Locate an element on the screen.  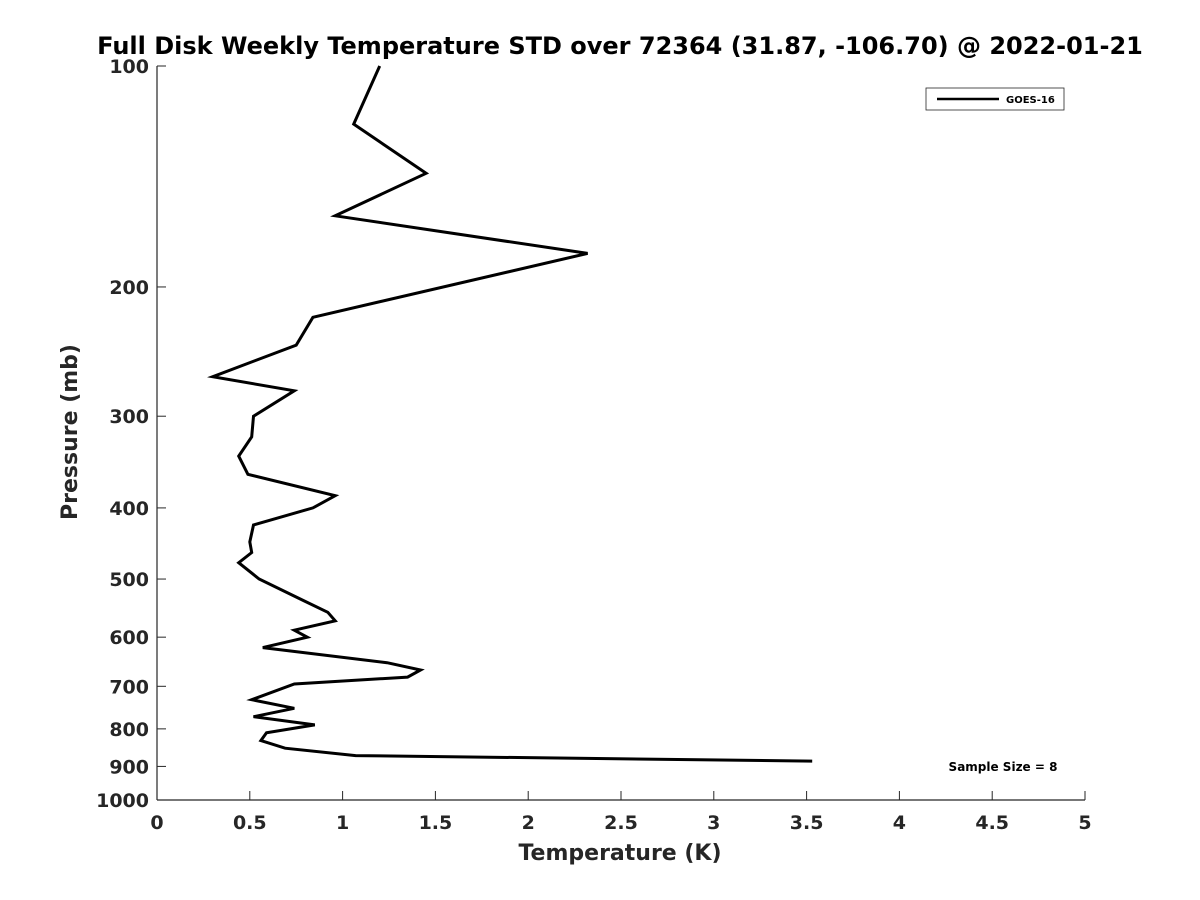
x-tick-label: 3.5 is located at coordinates (807, 823).